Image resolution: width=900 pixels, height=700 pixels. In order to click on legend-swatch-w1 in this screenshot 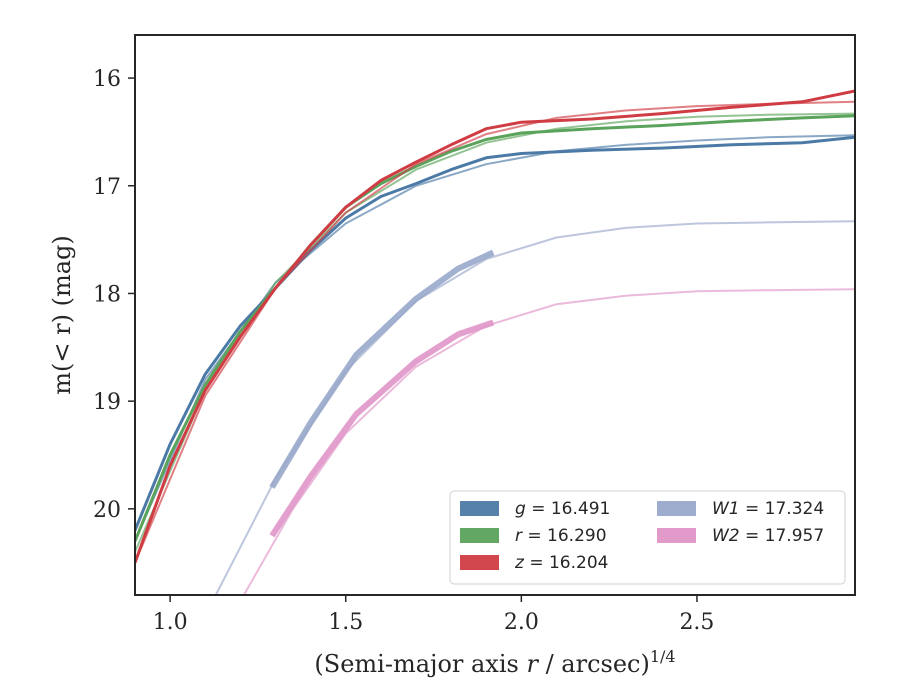, I will do `click(676, 508)`.